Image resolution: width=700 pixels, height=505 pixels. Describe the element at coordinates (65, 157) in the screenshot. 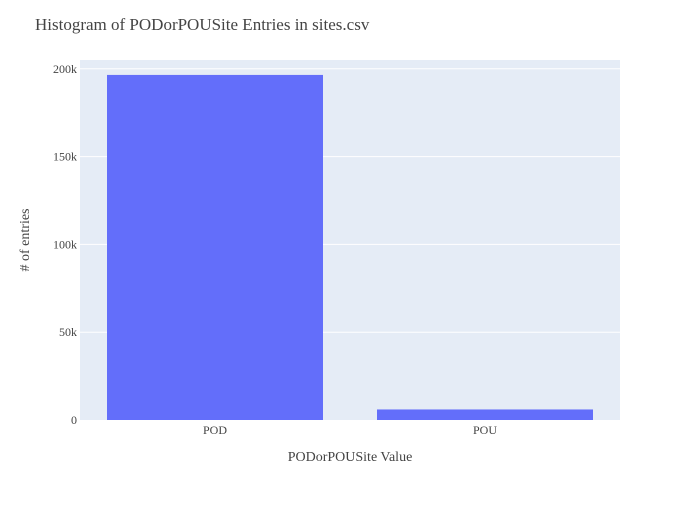

I see `y-tick-label: 150k` at that location.